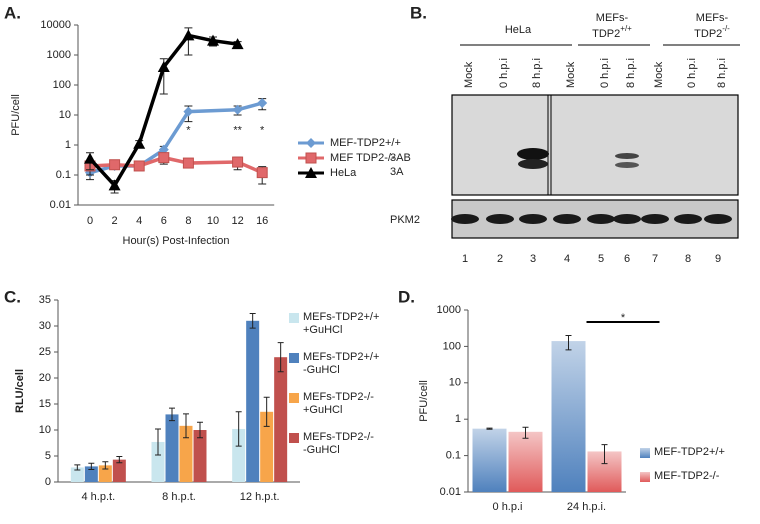 The image size is (760, 524). I want to click on x-tick-label: 4, so click(139, 221).